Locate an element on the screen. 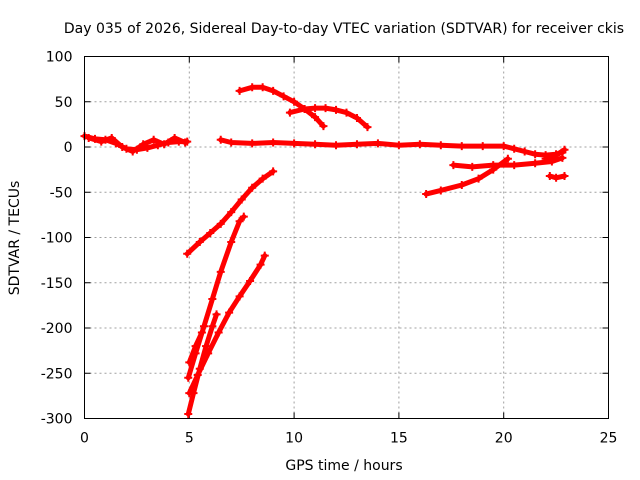 This screenshot has width=640, height=480. x-axis-label: GPS time / hours is located at coordinates (343, 466).